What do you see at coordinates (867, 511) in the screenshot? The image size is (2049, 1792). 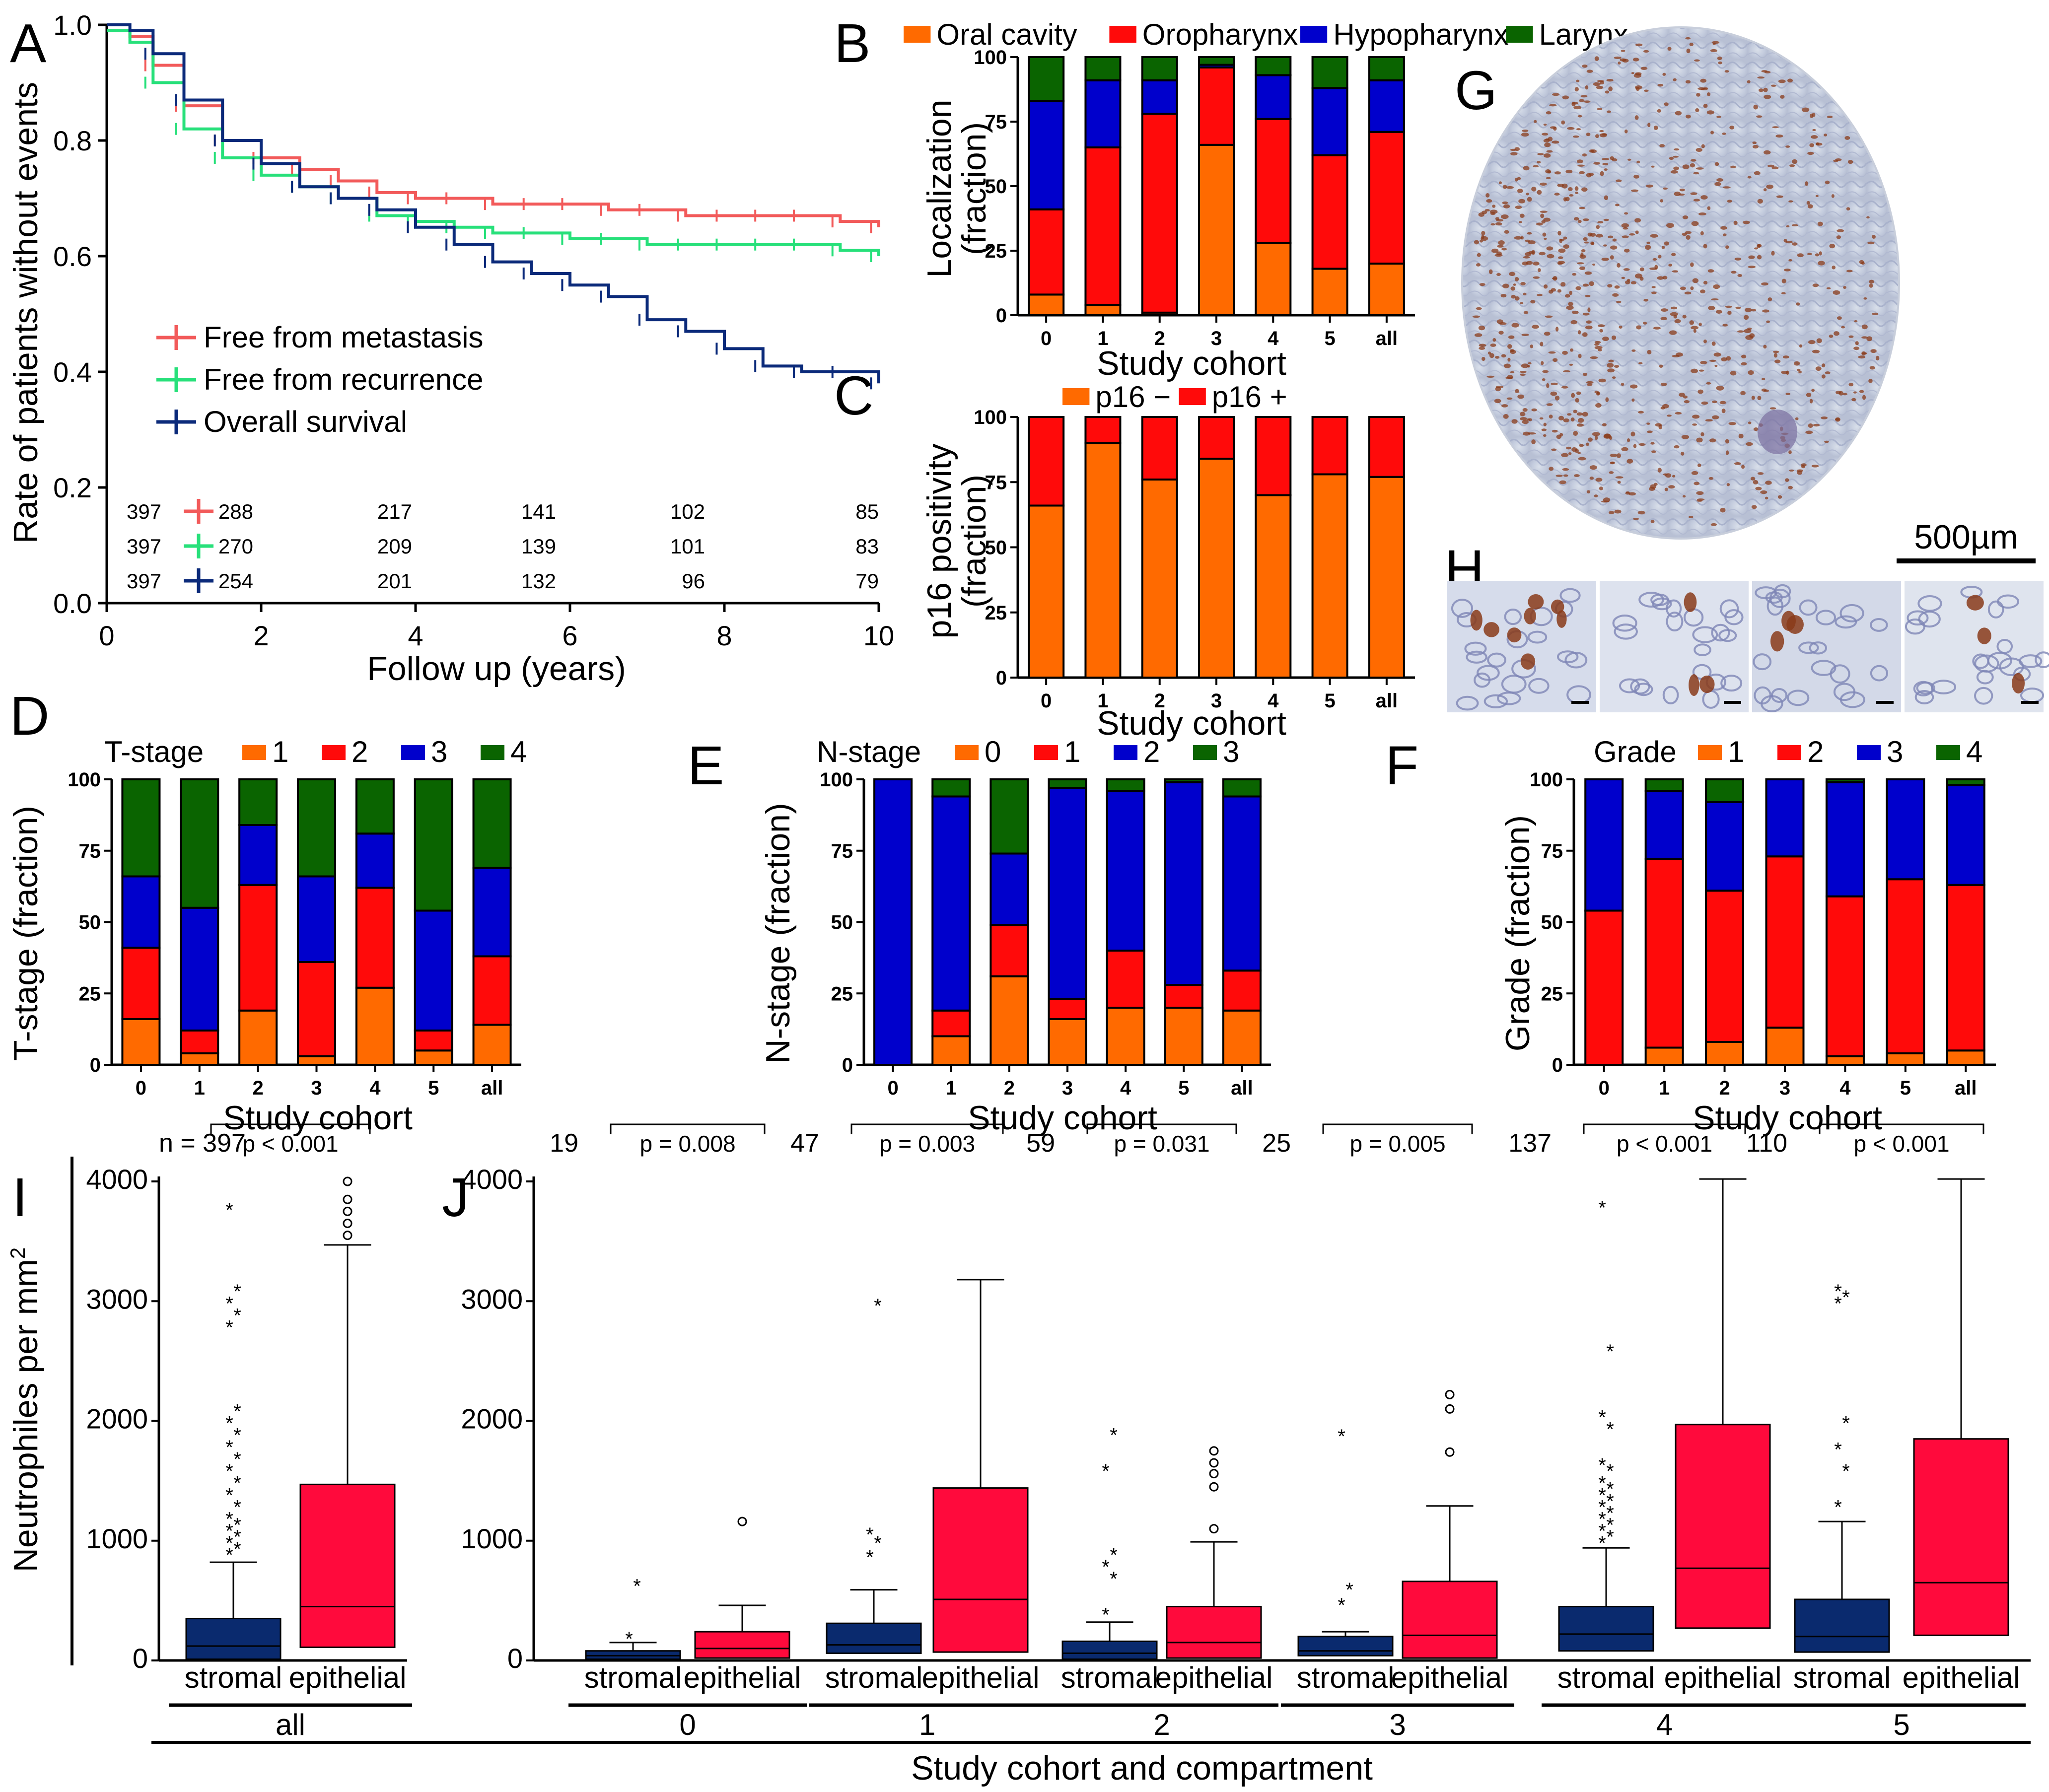 I see `km-risk-value: 85` at bounding box center [867, 511].